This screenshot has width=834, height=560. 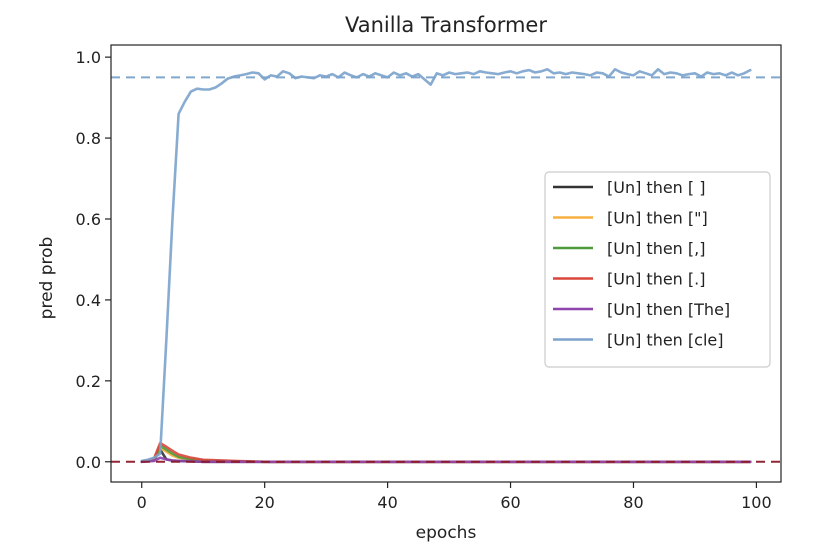 I want to click on x-tick-label: 80, so click(x=633, y=502).